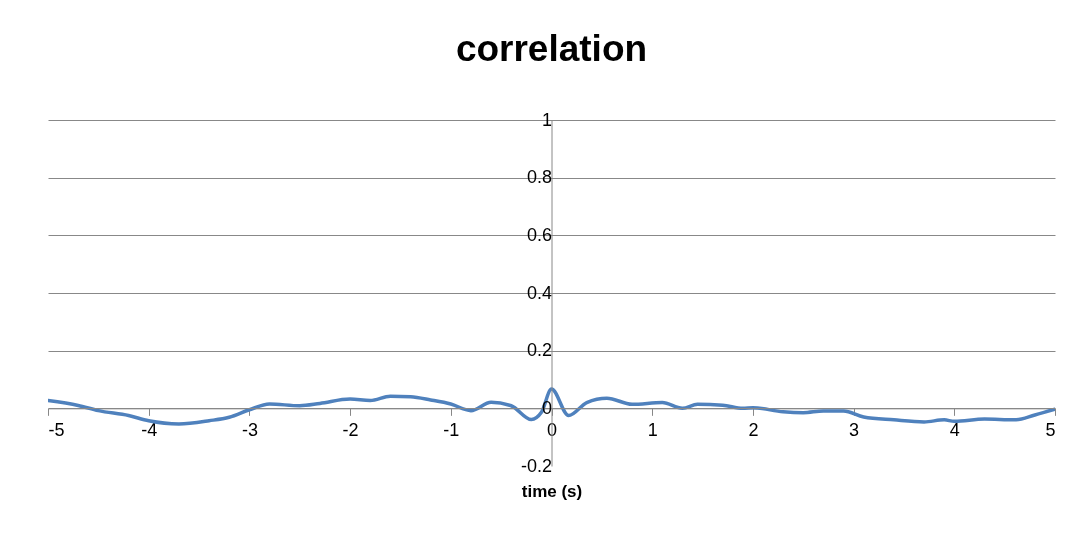 The width and height of the screenshot is (1086, 533). Describe the element at coordinates (539, 177) in the screenshot. I see `y-tick-label: 0.8` at that location.